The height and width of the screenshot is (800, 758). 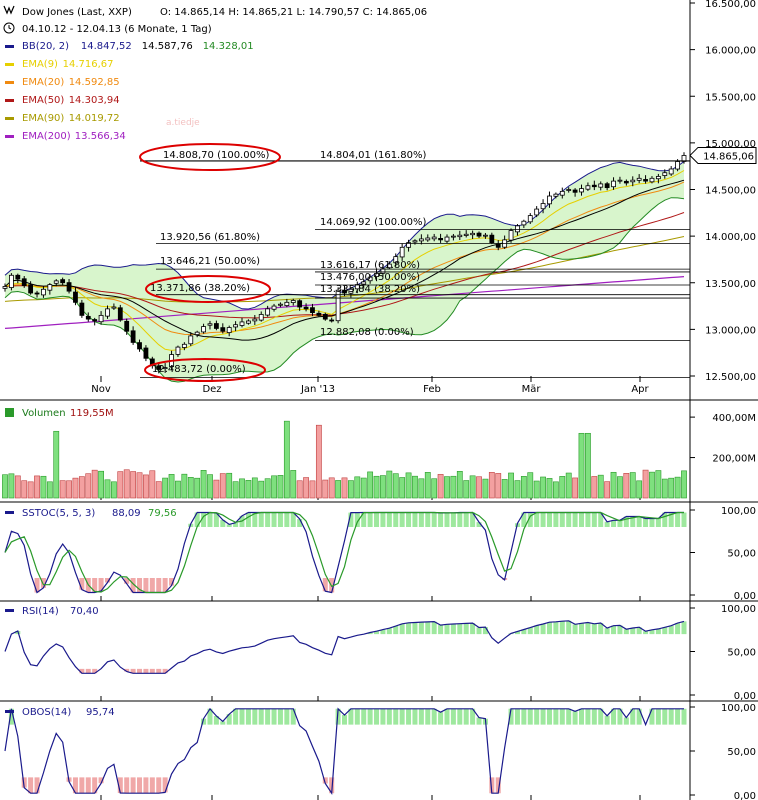 What do you see at coordinates (370, 277) in the screenshot?
I see `fib-level-label: 13.476,00 (50.00%)` at bounding box center [370, 277].